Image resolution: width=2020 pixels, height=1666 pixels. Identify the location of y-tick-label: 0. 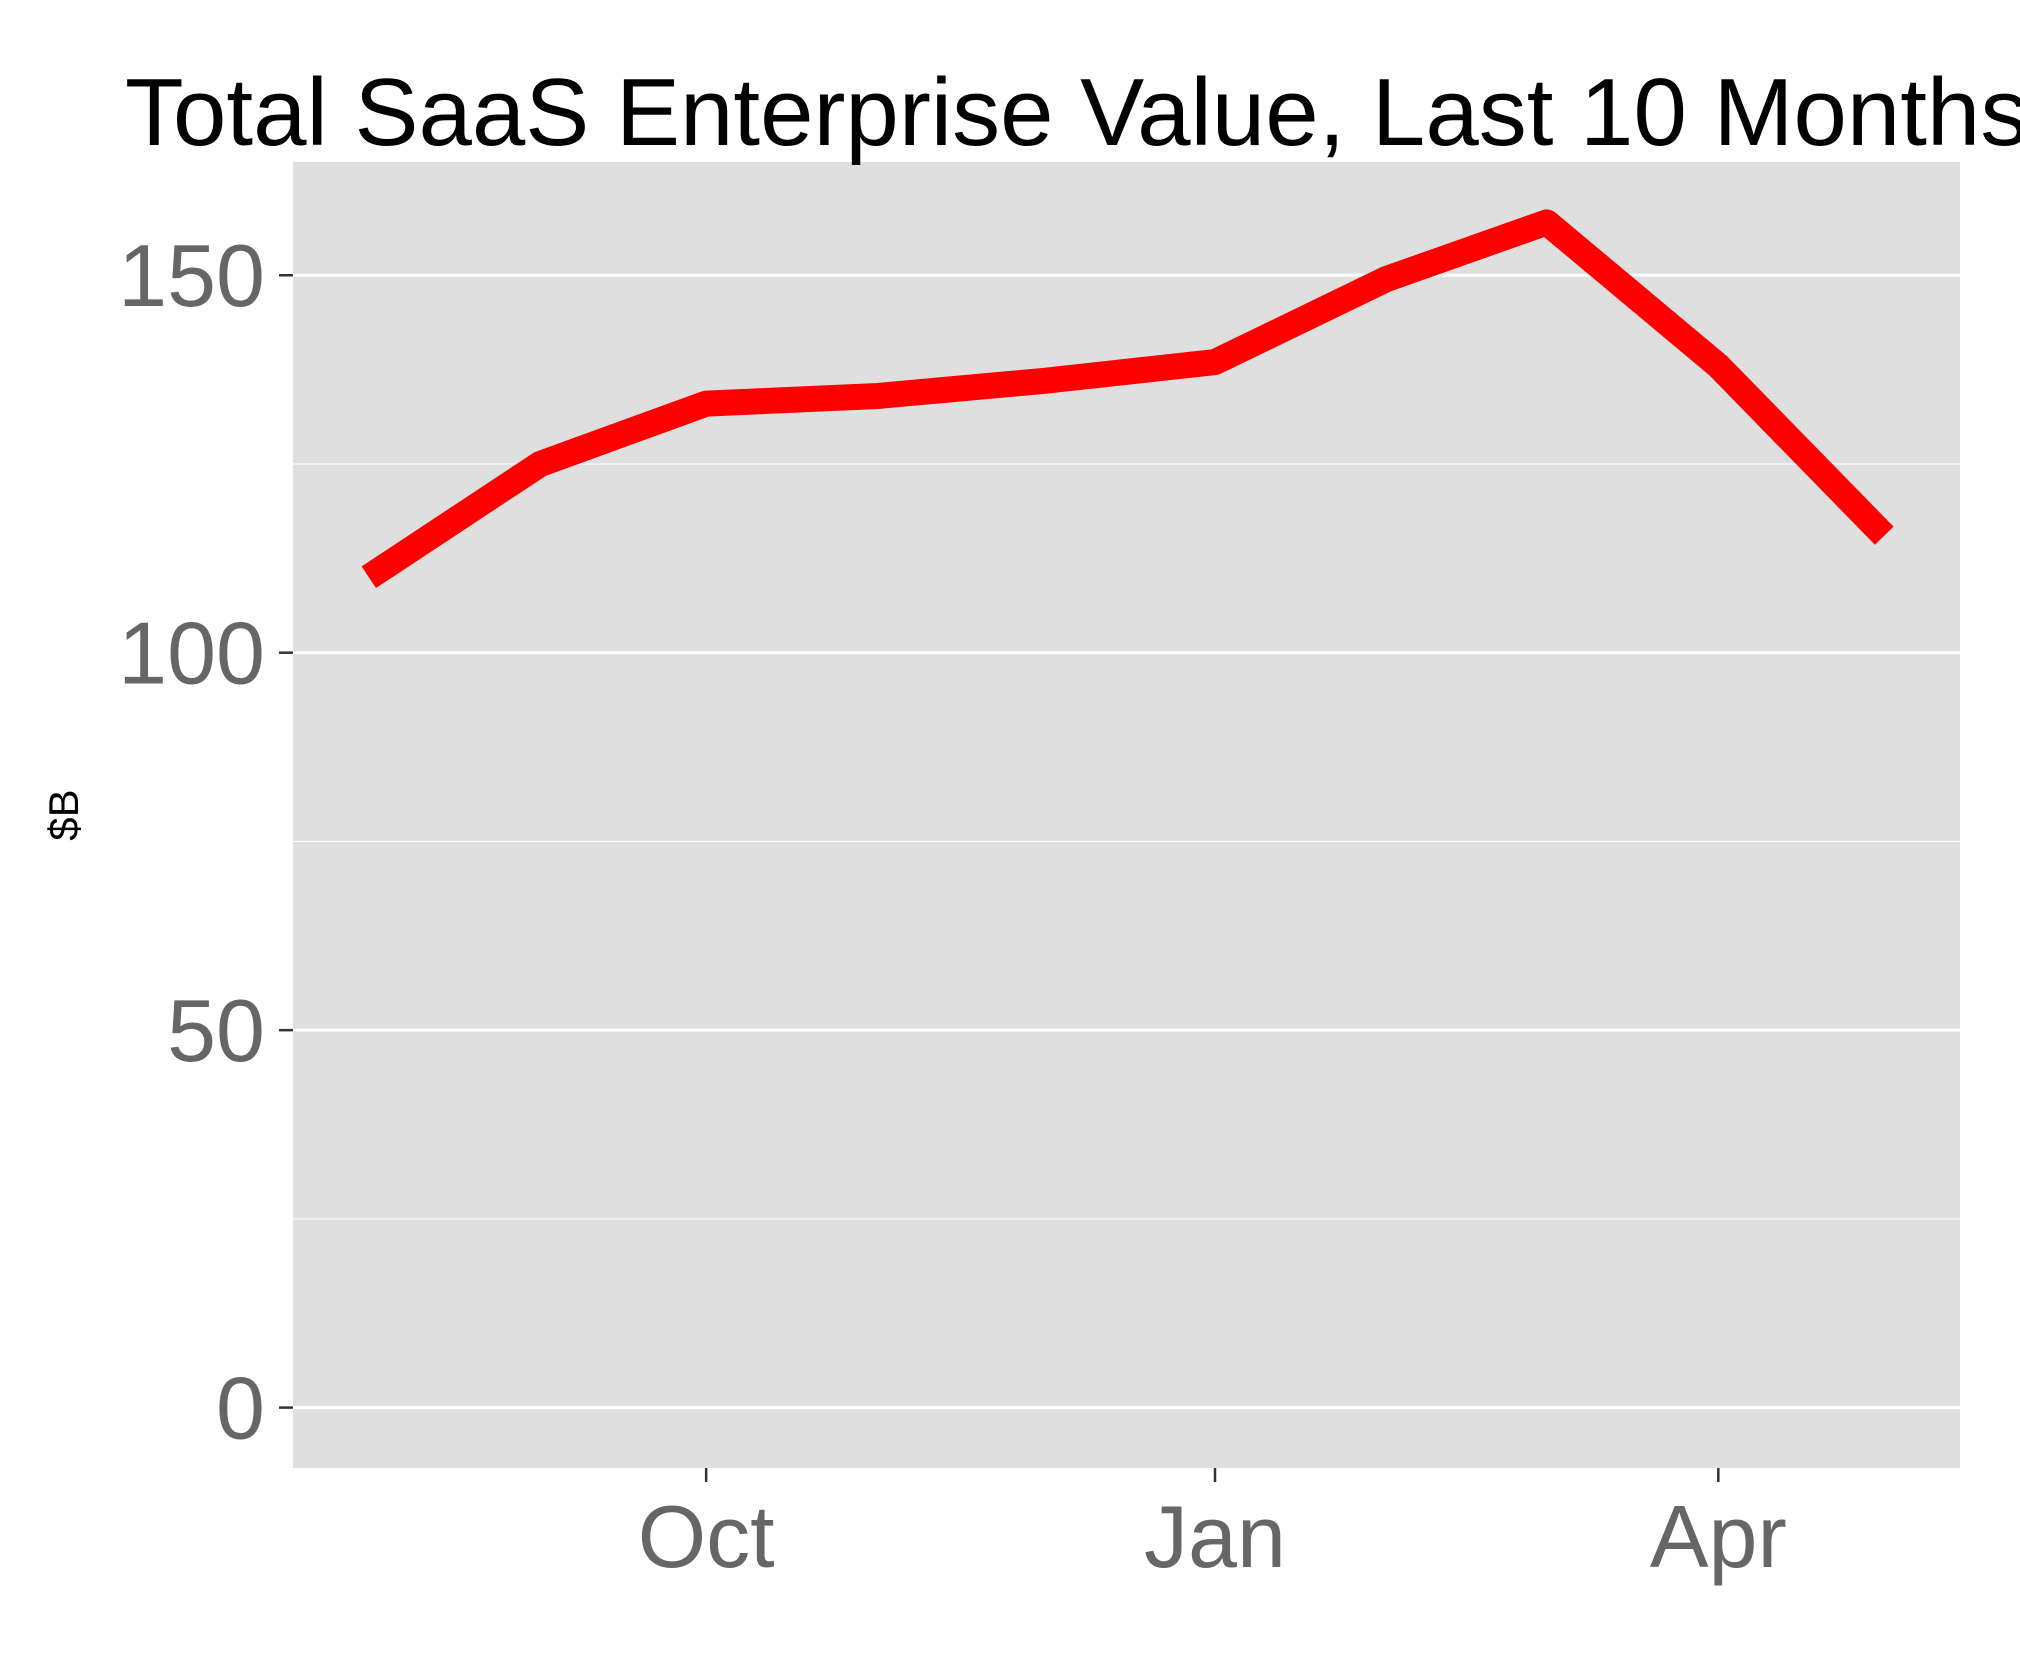
(240, 1408).